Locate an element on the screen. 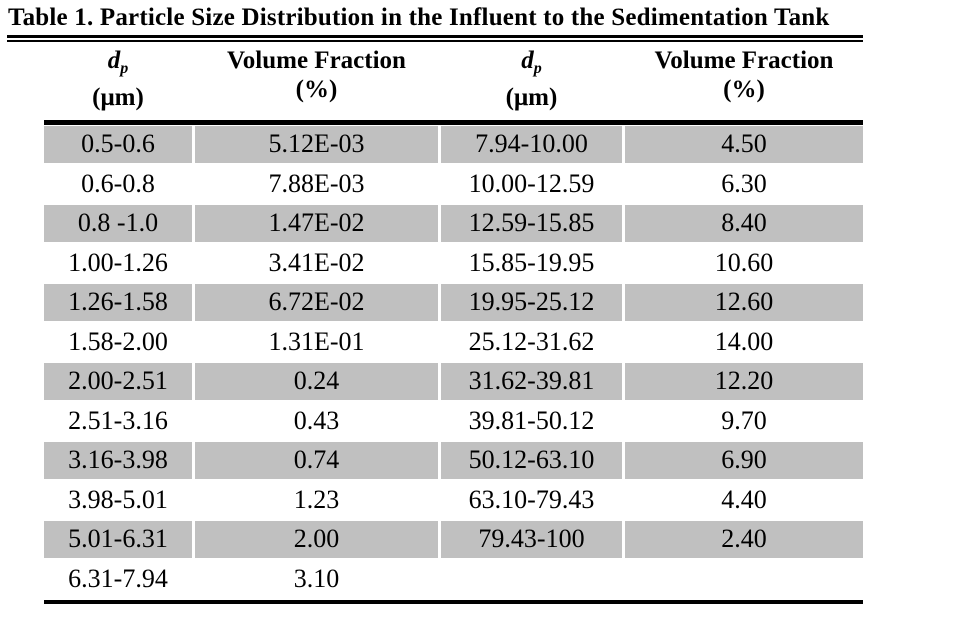 Image resolution: width=970 pixels, height=638 pixels. table-cell: 1.58-2.00 is located at coordinates (118, 341).